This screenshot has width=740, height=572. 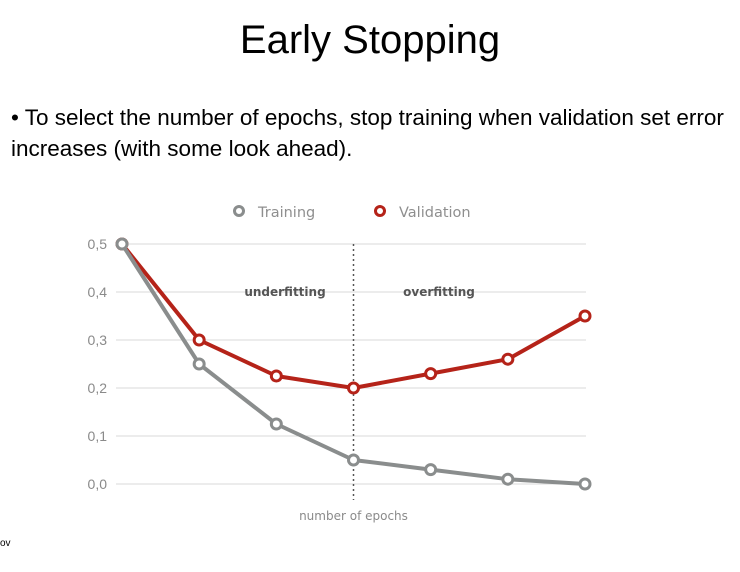 I want to click on legend-marker-training, so click(x=239, y=211).